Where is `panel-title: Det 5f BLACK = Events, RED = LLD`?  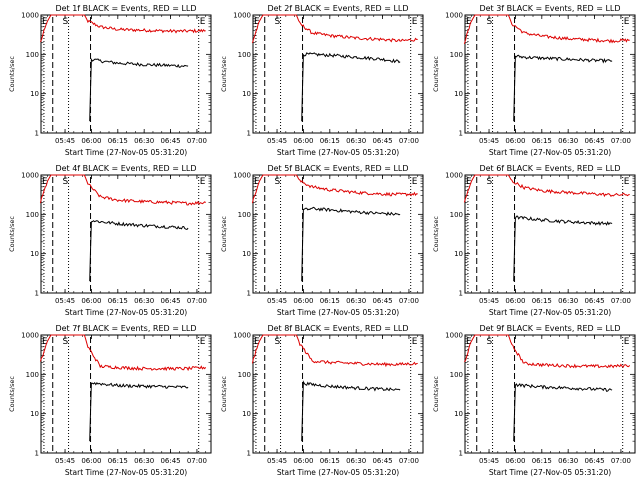
panel-title: Det 5f BLACK = Events, RED = LLD is located at coordinates (337, 168).